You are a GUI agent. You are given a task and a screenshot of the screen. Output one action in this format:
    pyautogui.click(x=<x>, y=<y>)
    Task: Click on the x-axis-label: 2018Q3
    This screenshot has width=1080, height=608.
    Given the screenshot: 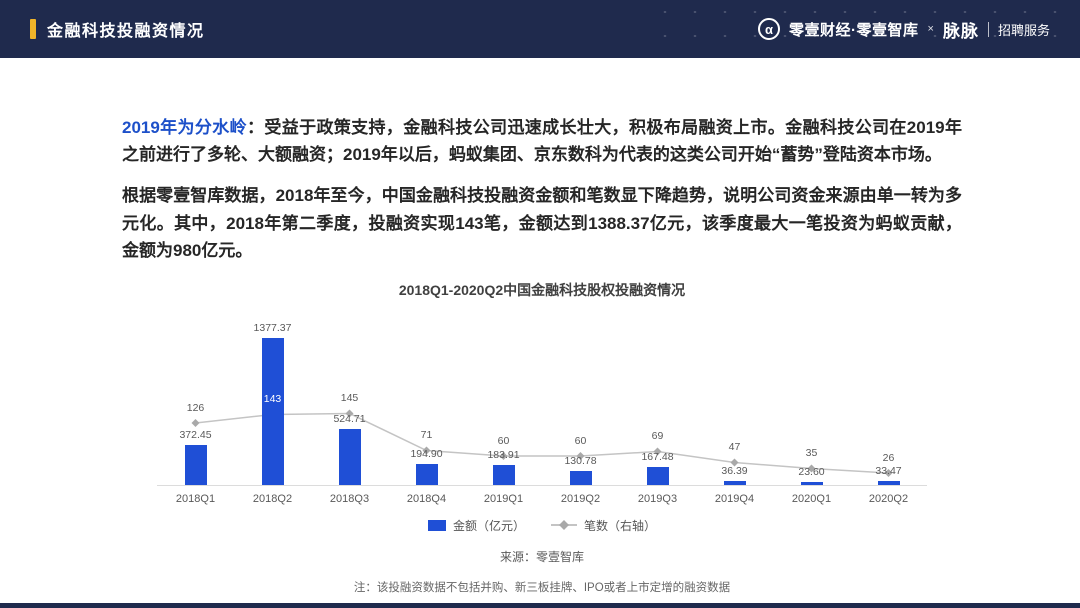 What is the action you would take?
    pyautogui.click(x=349, y=498)
    